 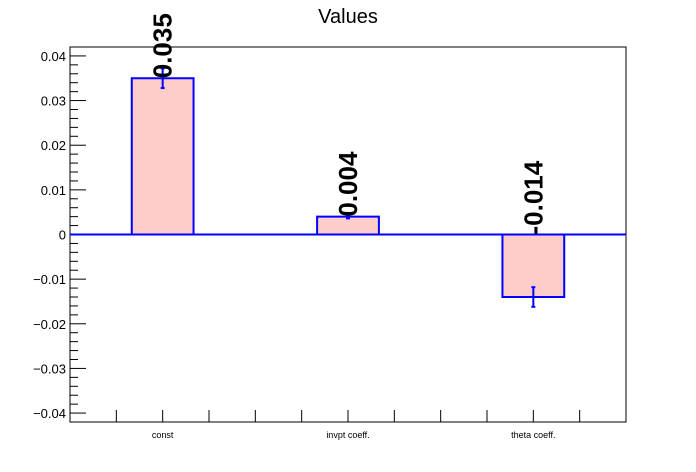 What do you see at coordinates (53, 190) in the screenshot?
I see `y-tick-label: 0.01` at bounding box center [53, 190].